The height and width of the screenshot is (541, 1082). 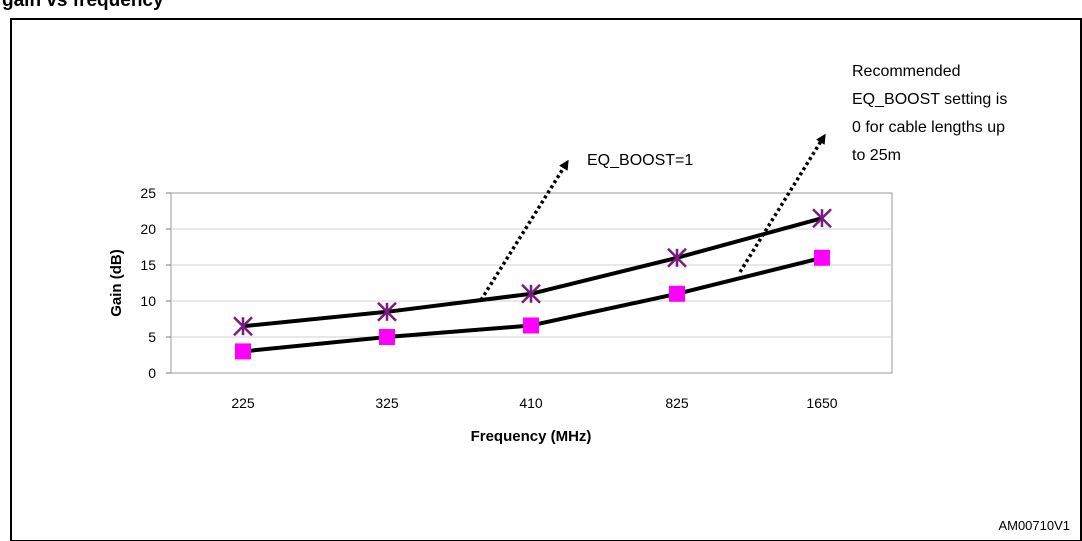 I want to click on x-tick-label: 1650, so click(x=821, y=403).